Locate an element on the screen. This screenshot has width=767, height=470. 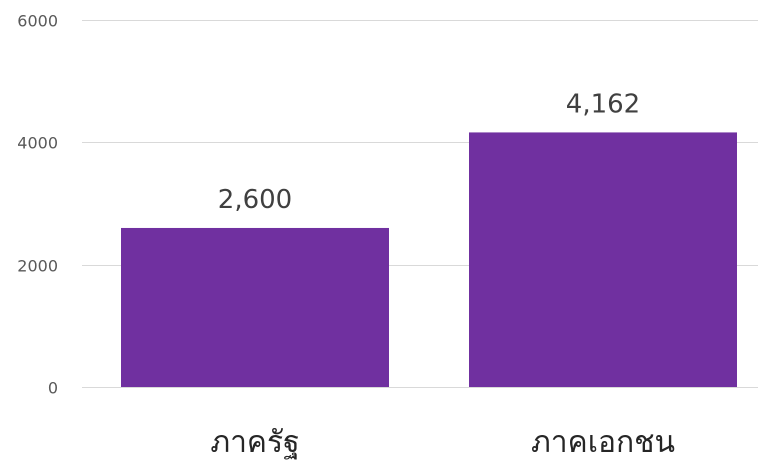
data-label: 4,162 is located at coordinates (603, 104).